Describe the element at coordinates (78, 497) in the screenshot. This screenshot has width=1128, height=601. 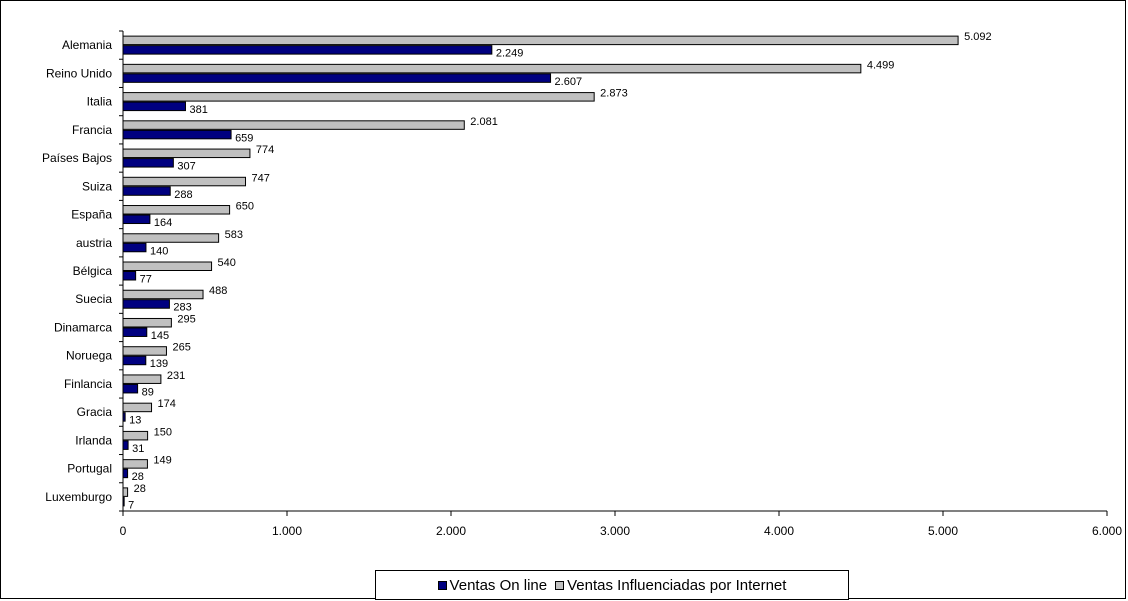
I see `category-label: Luxemburgo` at that location.